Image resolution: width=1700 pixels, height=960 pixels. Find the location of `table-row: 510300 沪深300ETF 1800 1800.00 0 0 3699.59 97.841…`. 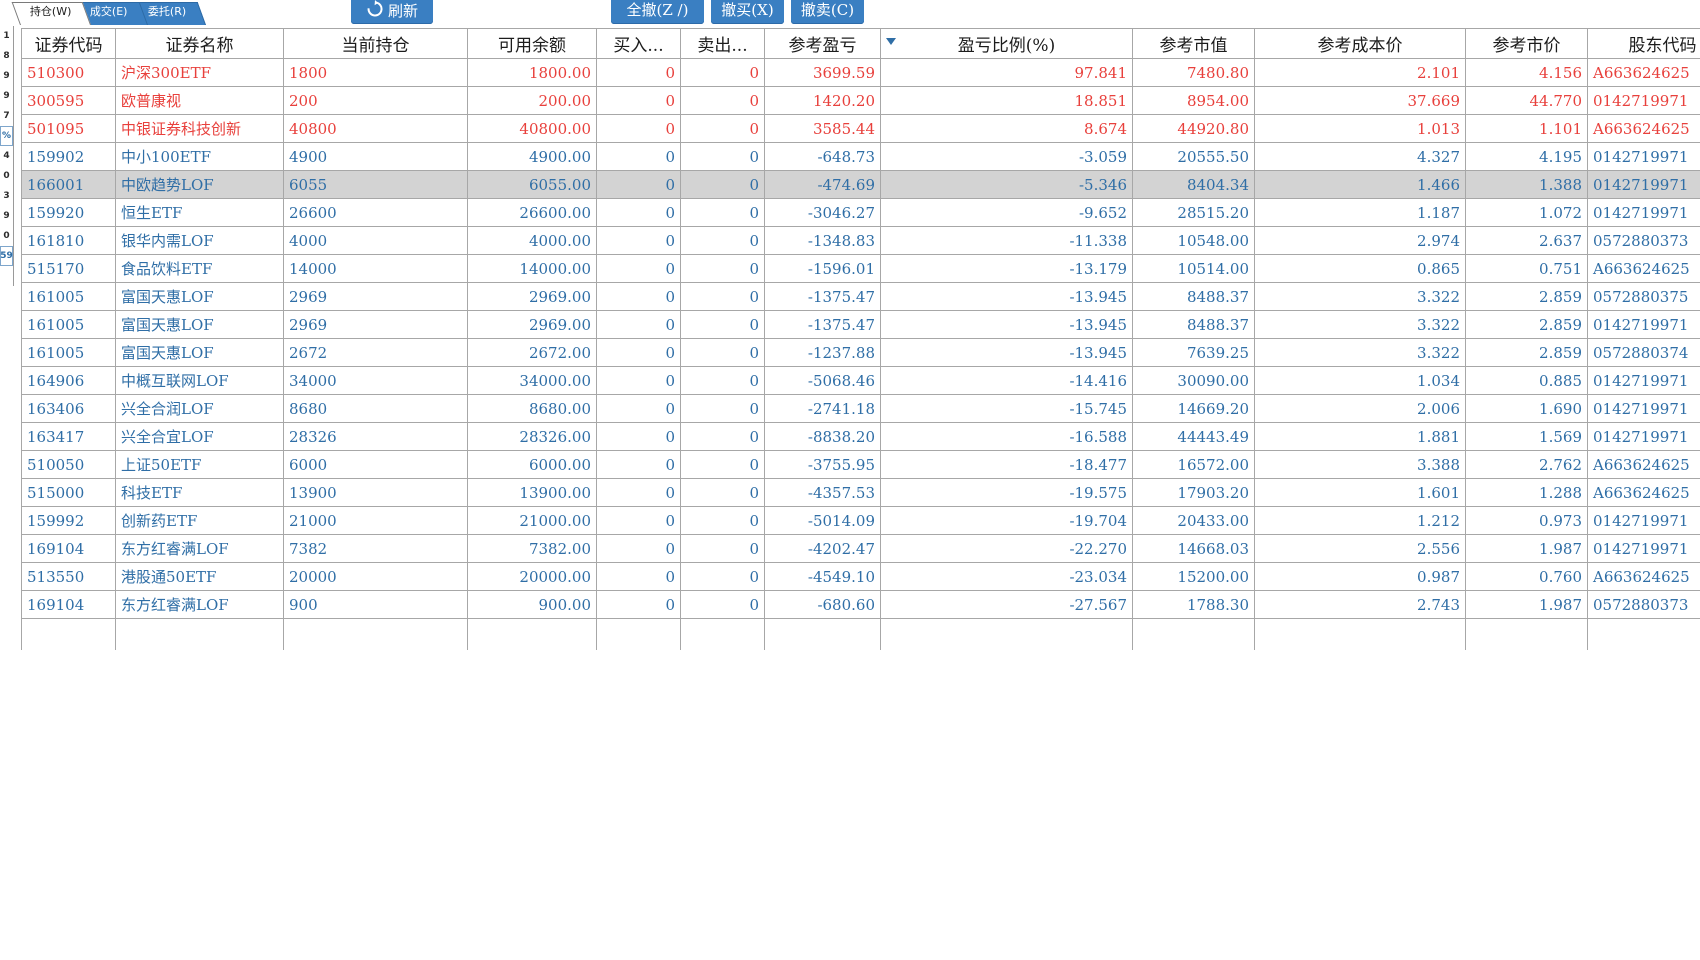

table-row: 510300 沪深300ETF 1800 1800.00 0 0 3699.59 97.841… is located at coordinates (860, 72).